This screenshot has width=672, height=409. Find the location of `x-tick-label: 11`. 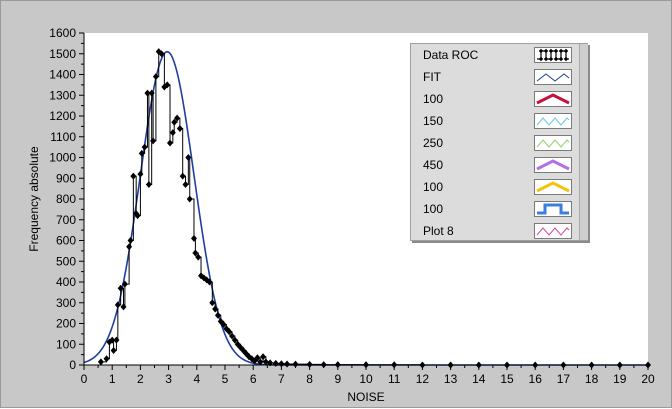

x-tick-label: 11 is located at coordinates (394, 379).